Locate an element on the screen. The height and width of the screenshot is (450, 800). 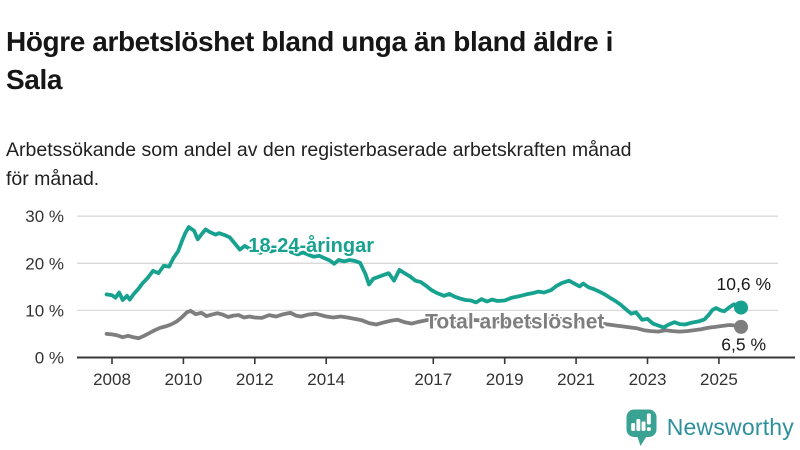
y-tick-label-30: 30 % is located at coordinates (44, 216).